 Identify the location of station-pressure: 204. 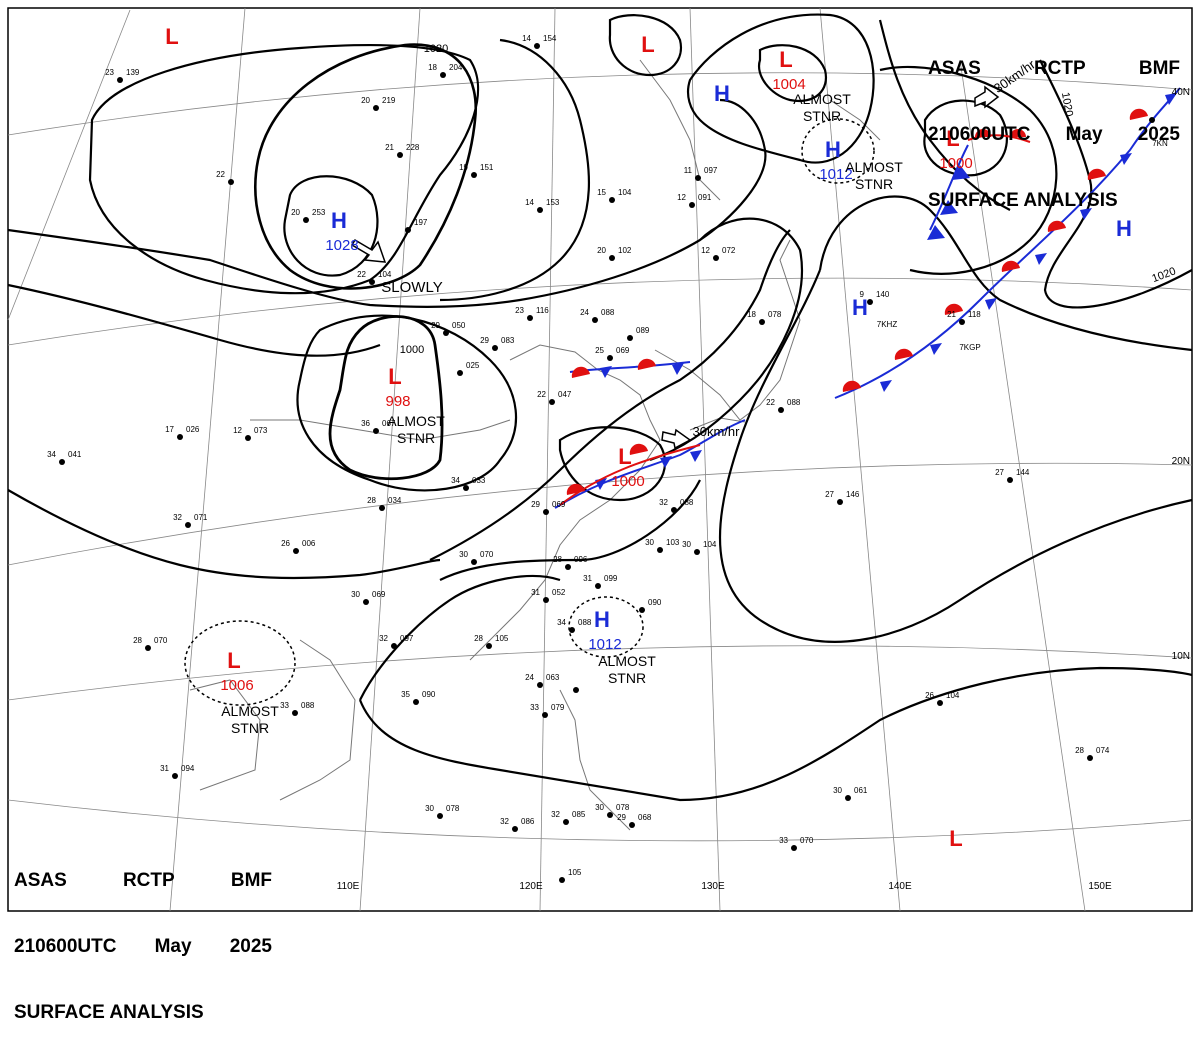
(456, 67).